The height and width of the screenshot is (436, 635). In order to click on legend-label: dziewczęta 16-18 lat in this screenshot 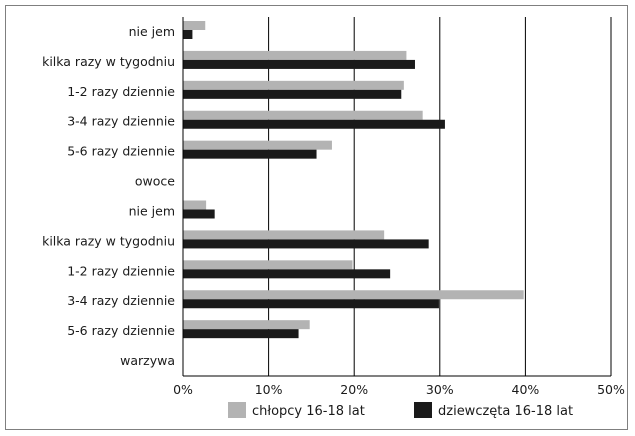, I will do `click(505, 411)`.